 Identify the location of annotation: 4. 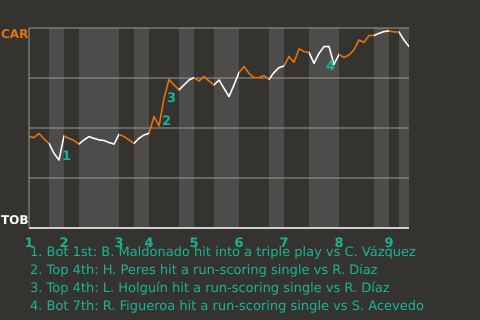
(331, 66).